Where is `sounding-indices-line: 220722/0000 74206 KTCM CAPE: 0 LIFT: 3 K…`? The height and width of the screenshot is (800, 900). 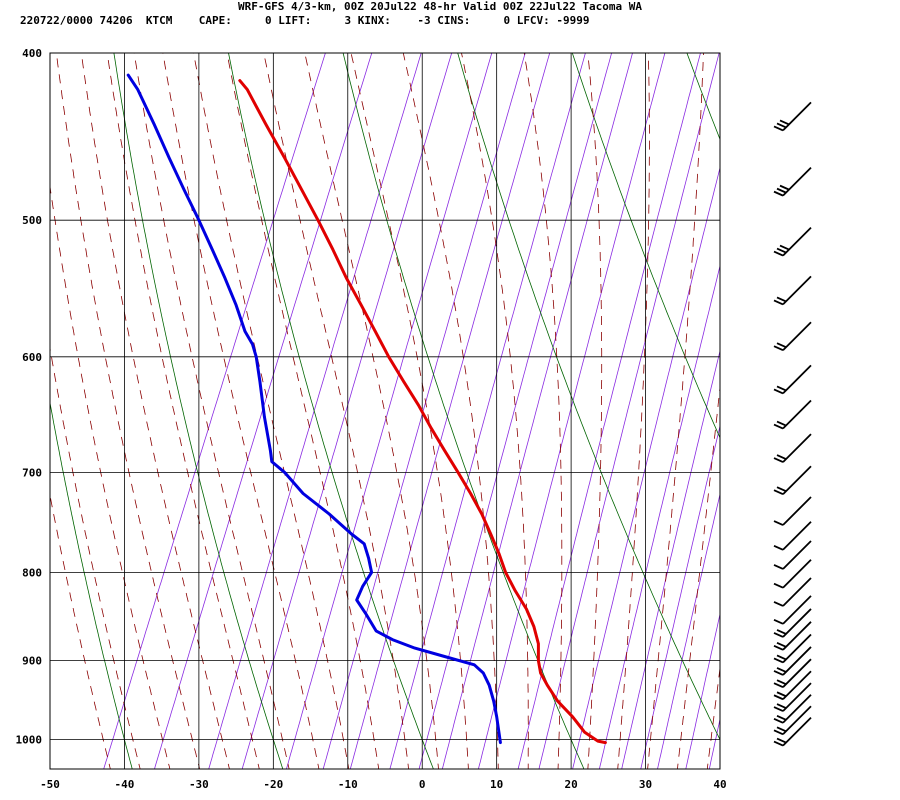
sounding-indices-line: 220722/0000 74206 KTCM CAPE: 0 LIFT: 3 K… is located at coordinates (305, 20).